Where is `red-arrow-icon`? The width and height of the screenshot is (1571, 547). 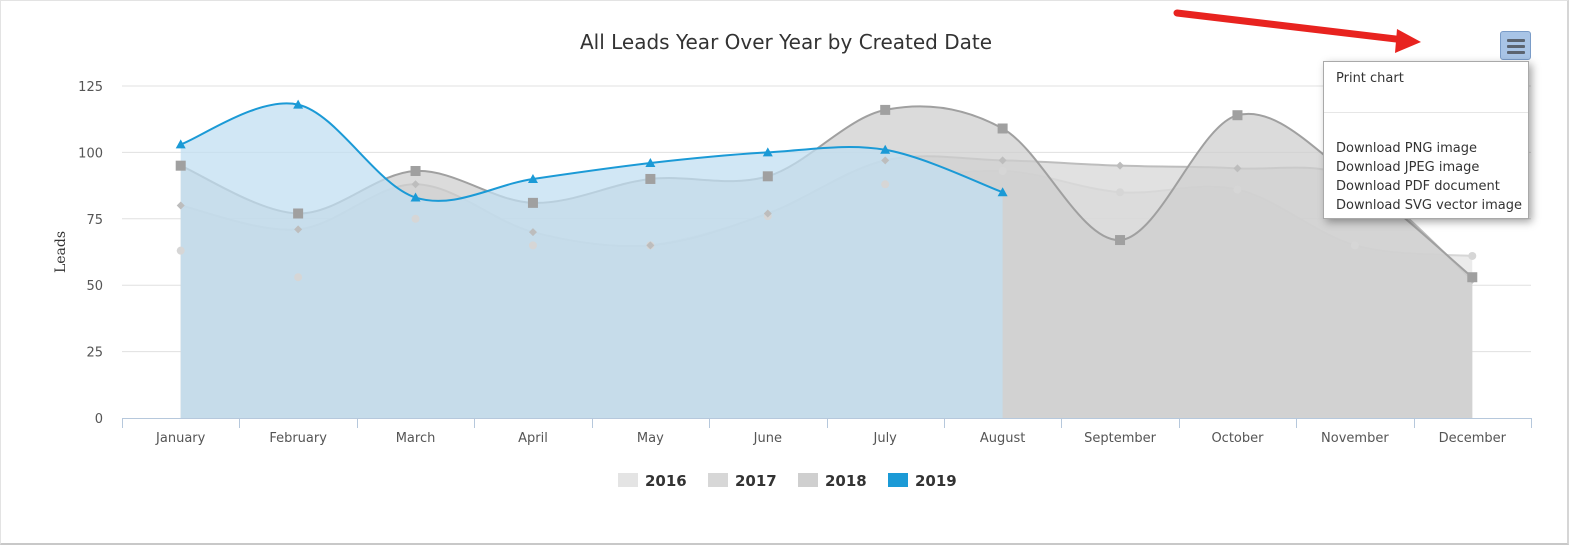 red-arrow-icon is located at coordinates (1297, 31).